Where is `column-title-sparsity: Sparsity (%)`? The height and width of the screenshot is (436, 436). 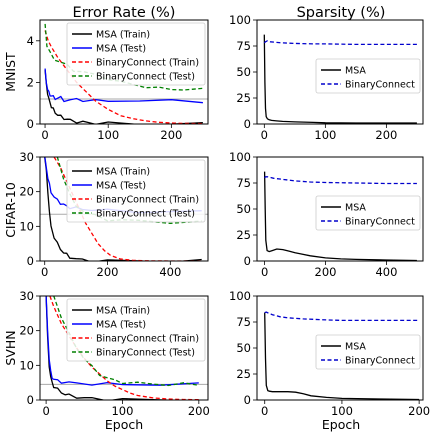 column-title-sparsity: Sparsity (%) is located at coordinates (341, 13).